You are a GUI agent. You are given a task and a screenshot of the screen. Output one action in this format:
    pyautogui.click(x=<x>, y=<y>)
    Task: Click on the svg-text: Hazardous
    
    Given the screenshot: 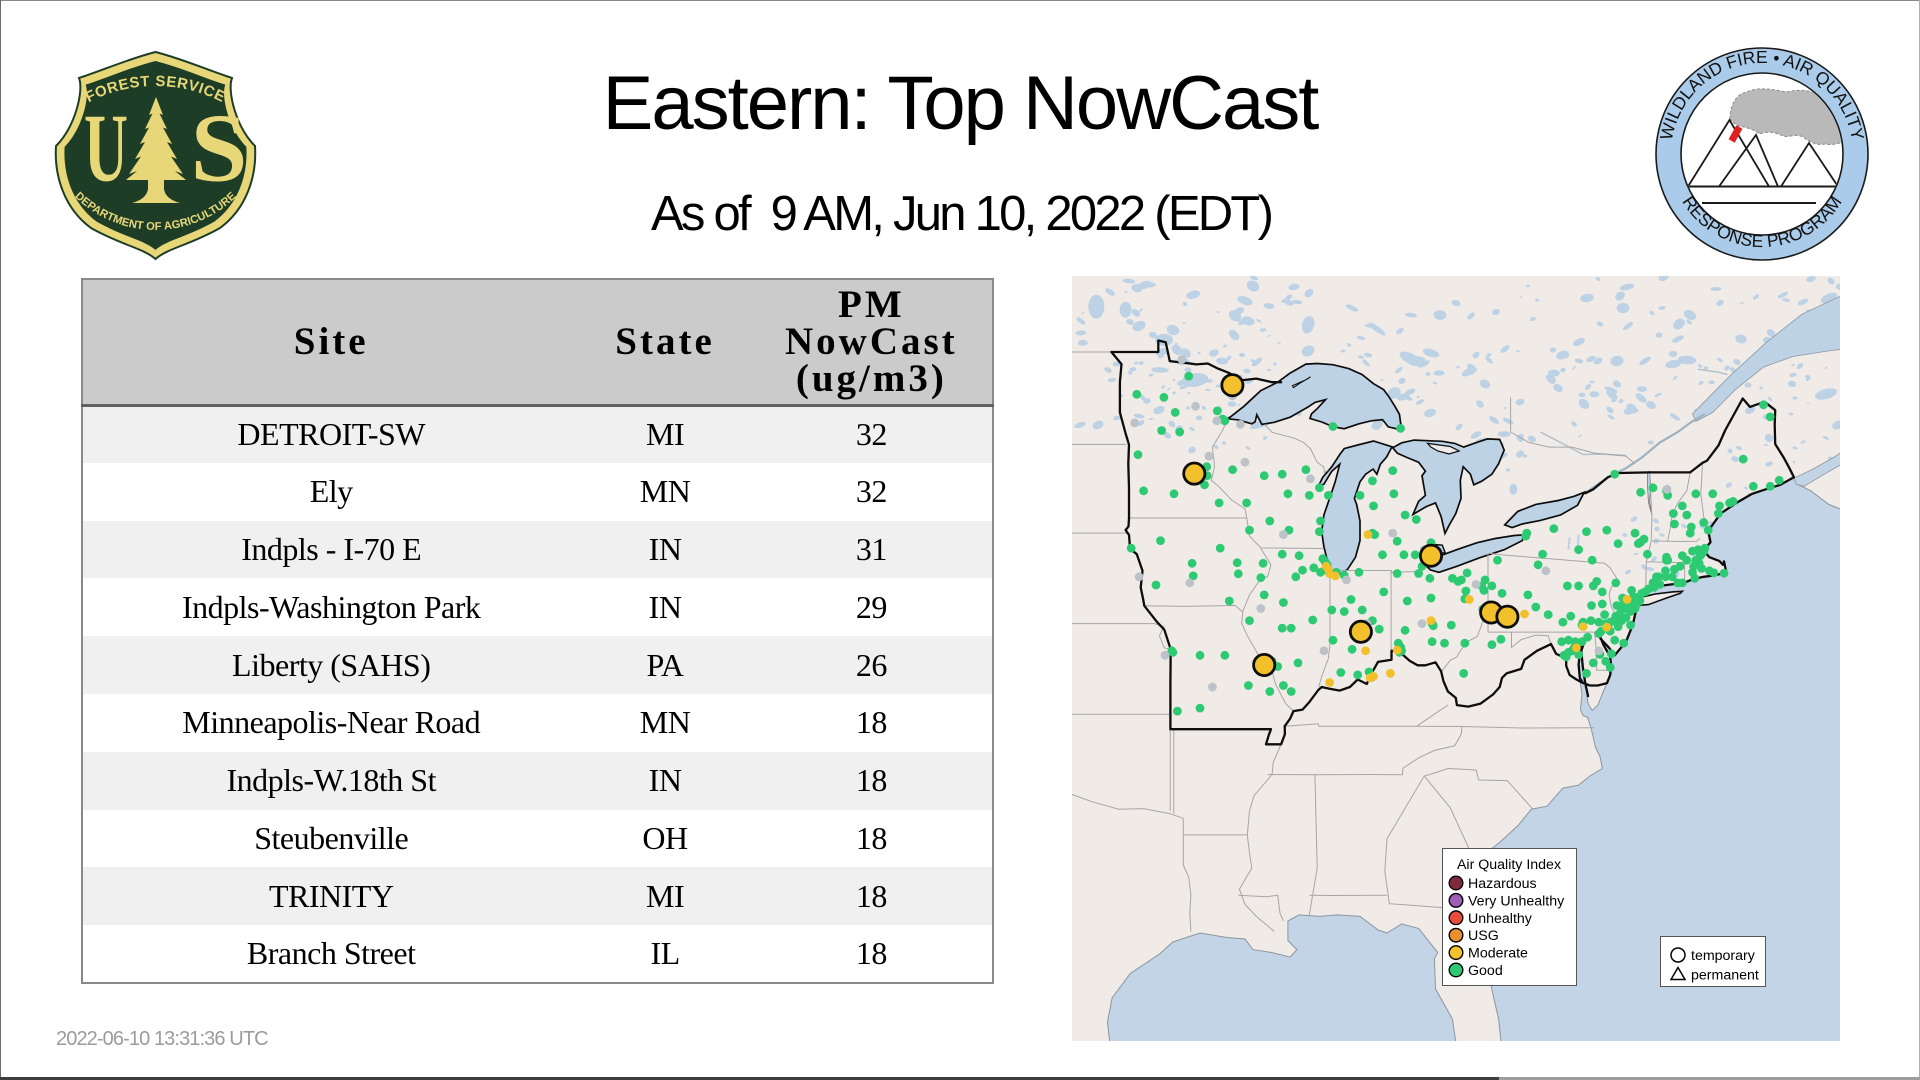 What is the action you would take?
    pyautogui.click(x=1502, y=884)
    